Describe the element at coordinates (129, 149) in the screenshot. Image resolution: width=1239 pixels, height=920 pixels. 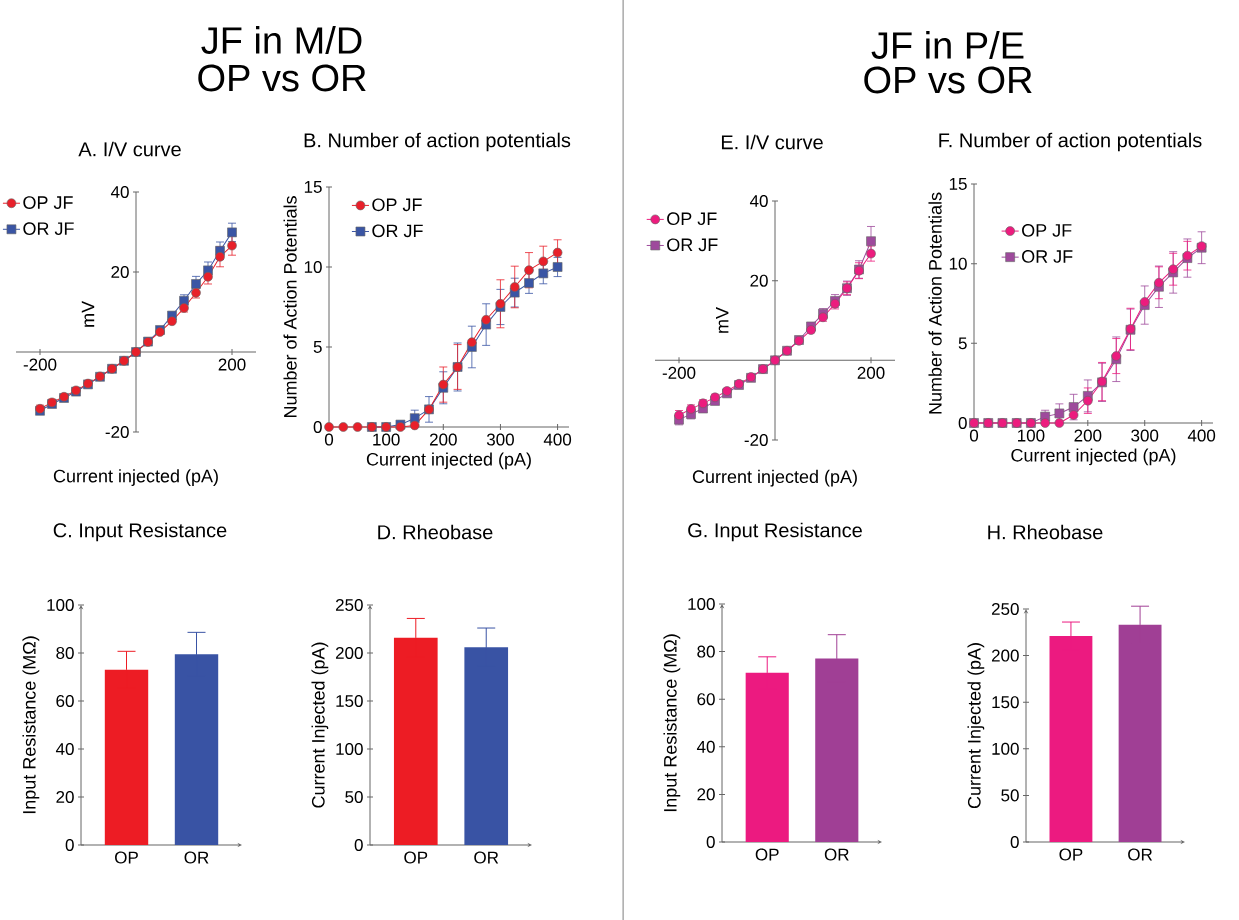
I see `chart-title: A. I/V curve` at that location.